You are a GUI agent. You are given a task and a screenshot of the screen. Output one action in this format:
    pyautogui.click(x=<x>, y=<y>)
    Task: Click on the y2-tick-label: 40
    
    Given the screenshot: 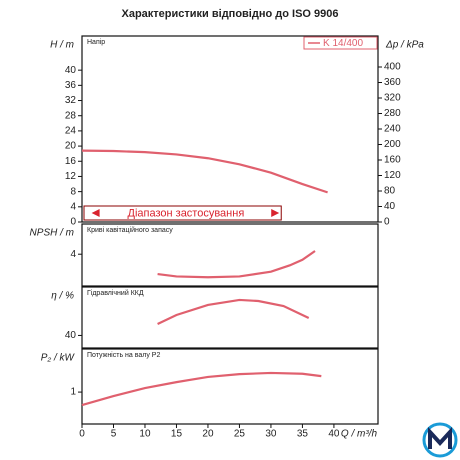 What is the action you would take?
    pyautogui.click(x=390, y=206)
    